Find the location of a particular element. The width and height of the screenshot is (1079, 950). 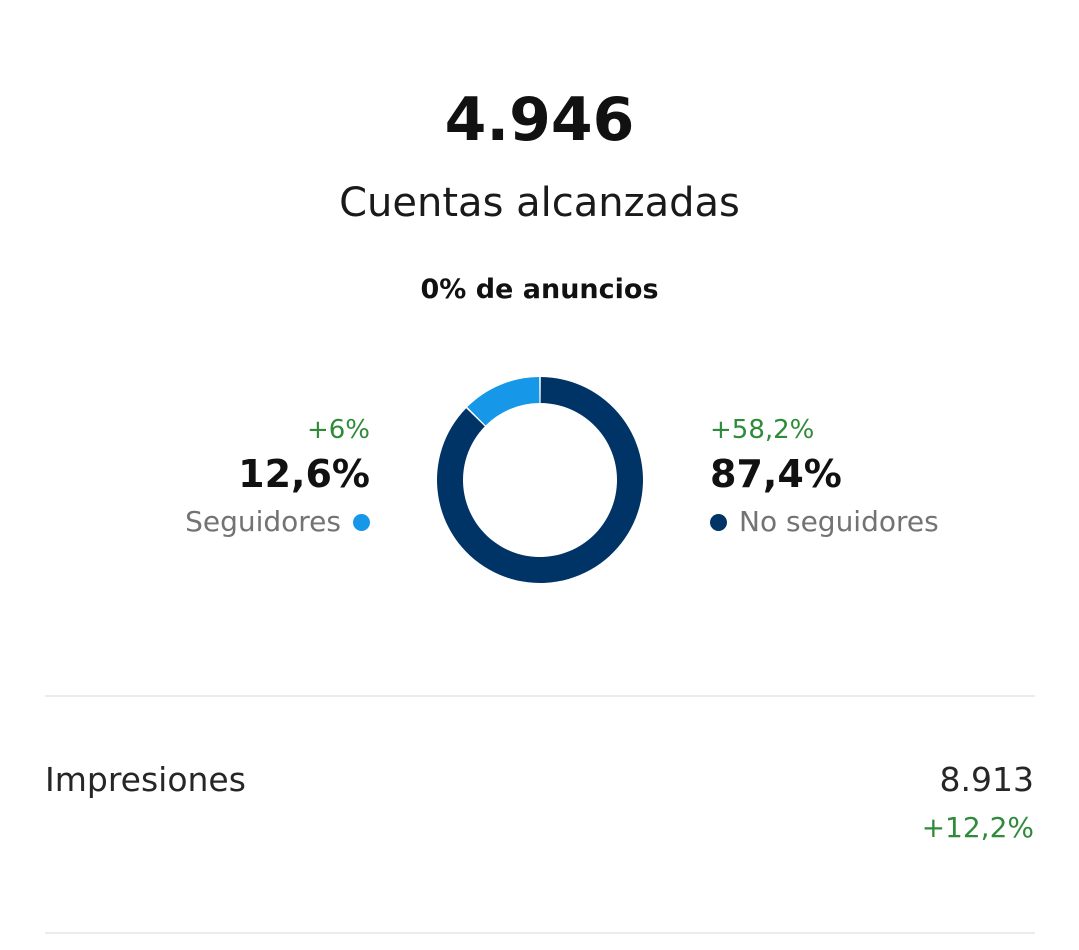

ads-percentage-note: 0% de anuncios is located at coordinates (539, 289).